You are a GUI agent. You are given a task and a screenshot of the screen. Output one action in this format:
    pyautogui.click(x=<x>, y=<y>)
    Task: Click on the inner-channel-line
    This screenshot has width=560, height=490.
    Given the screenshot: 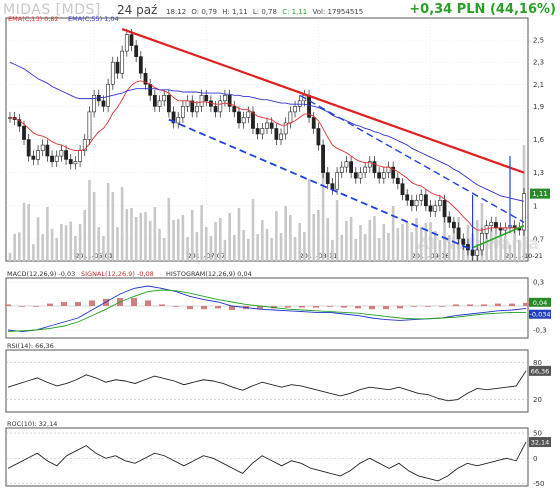 What is the action you would take?
    pyautogui.click(x=412, y=158)
    